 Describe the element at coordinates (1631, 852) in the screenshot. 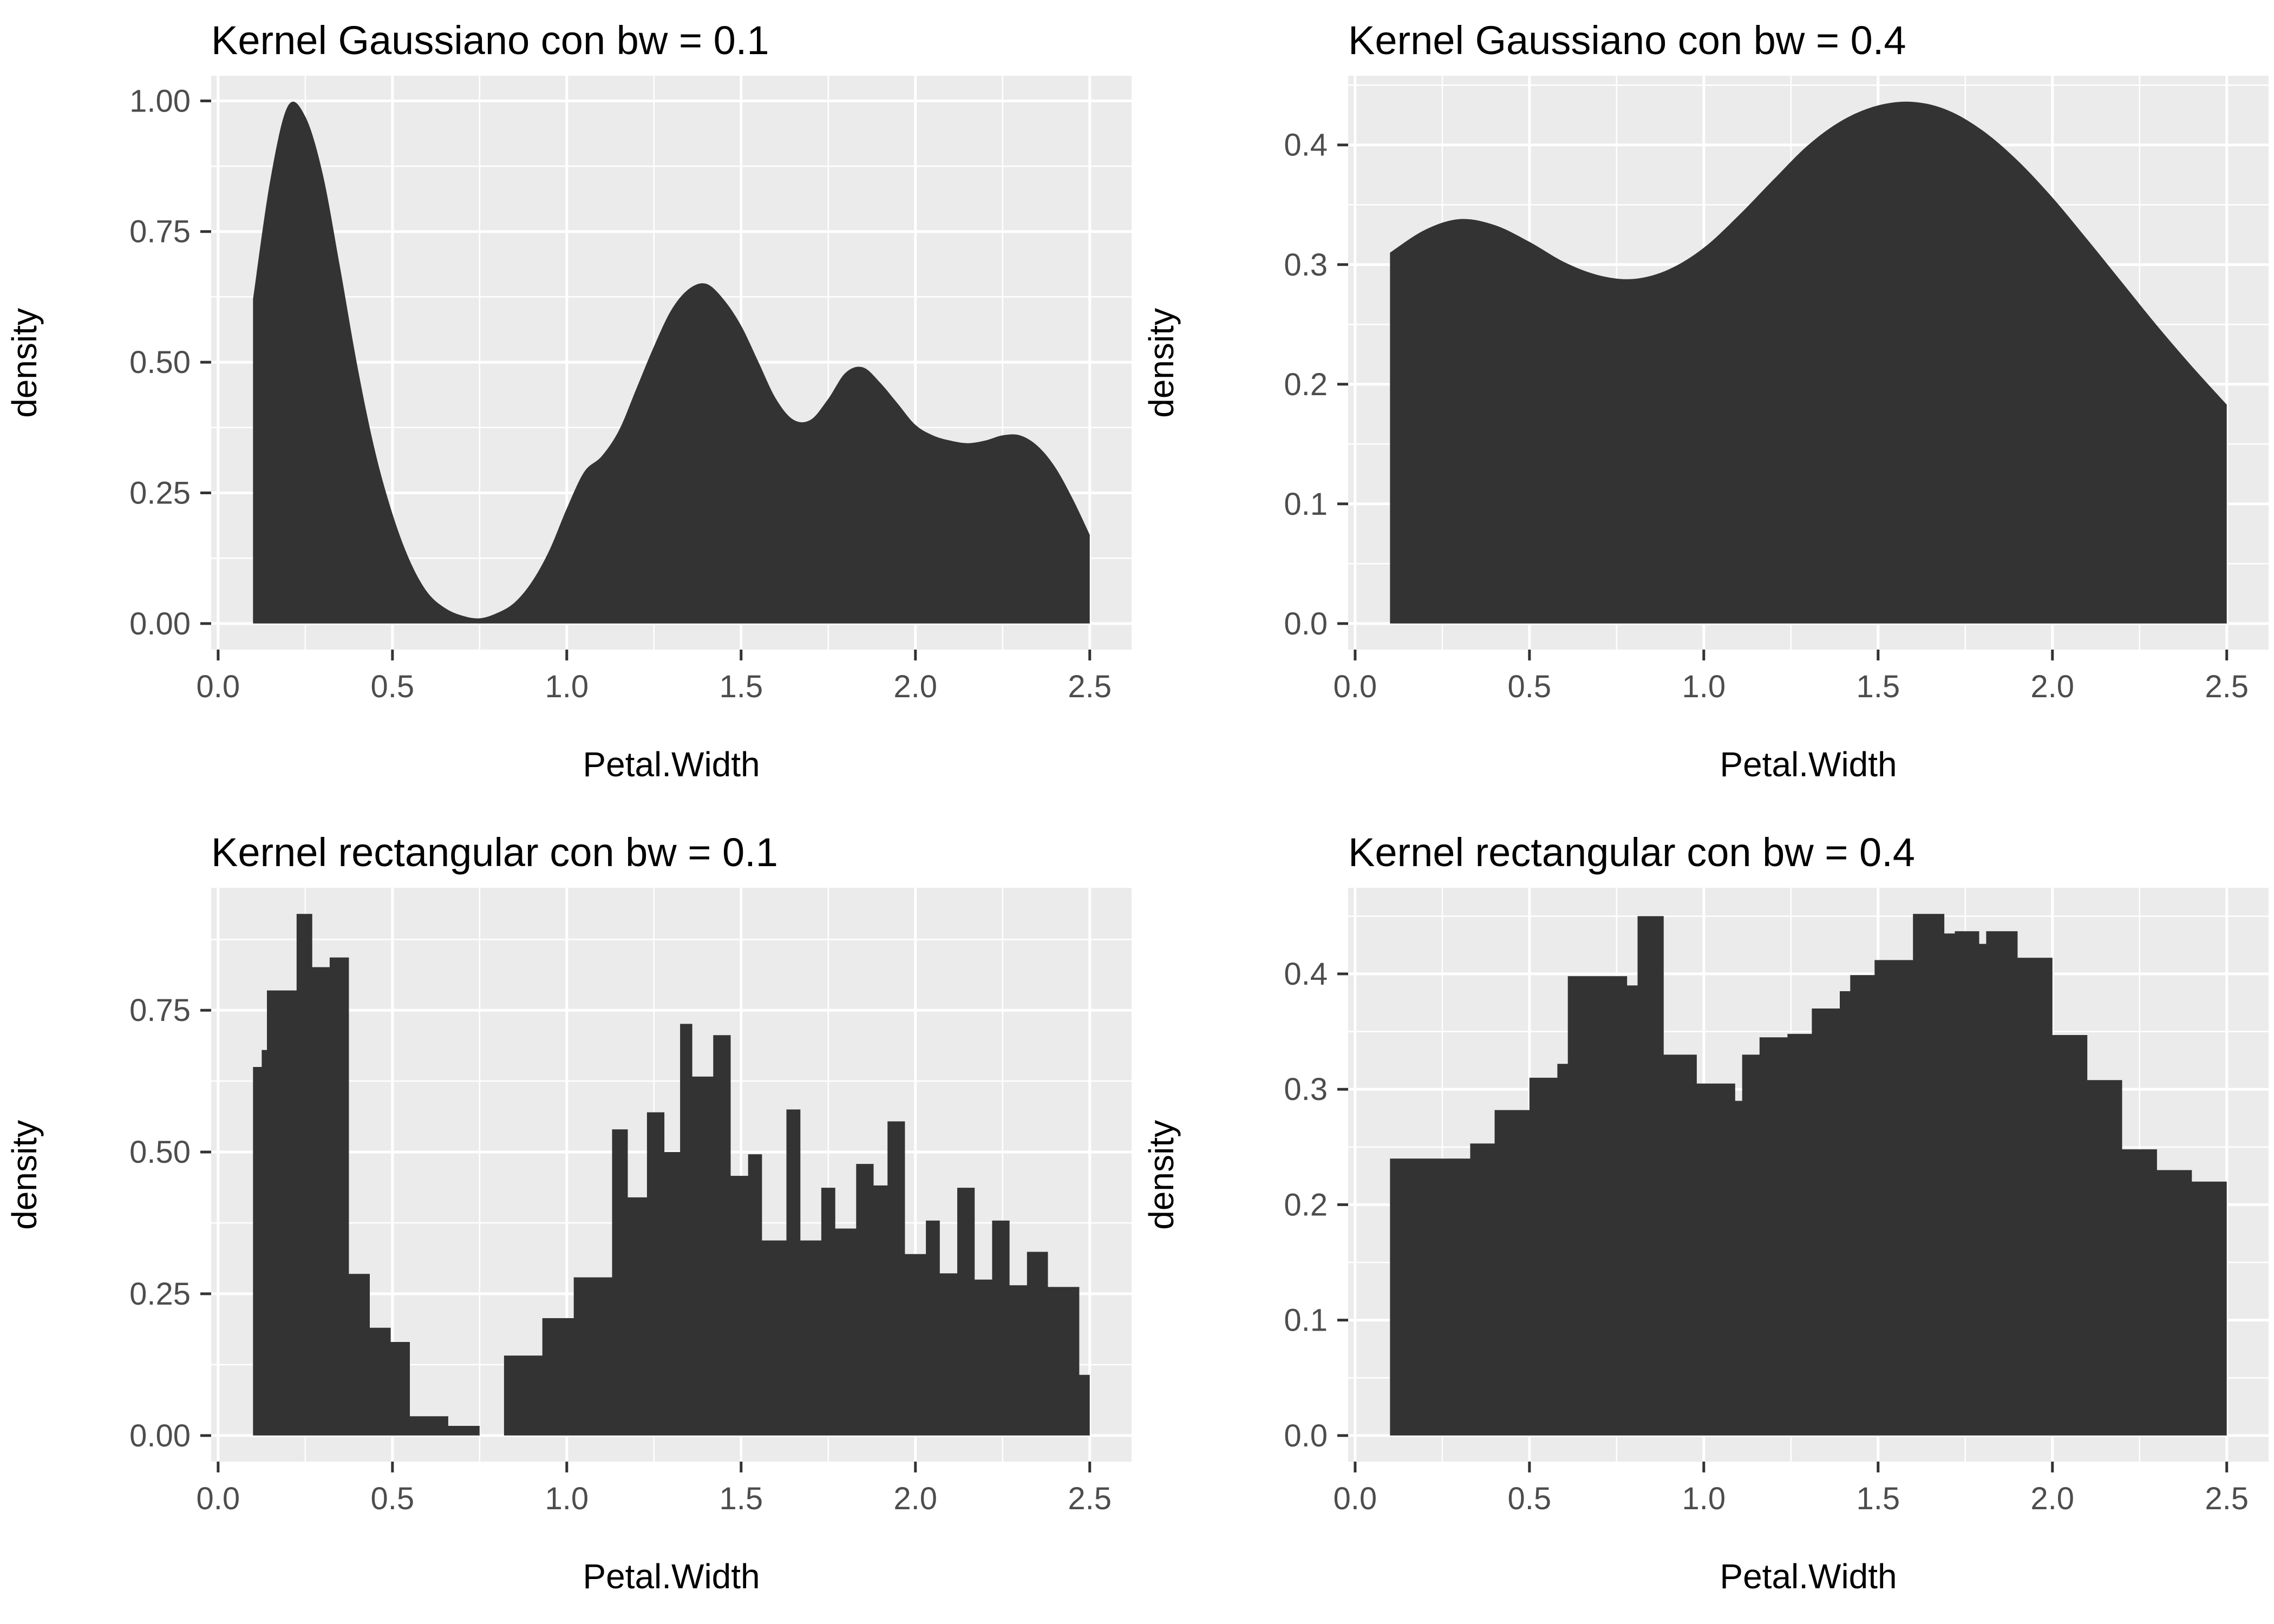

I see `panel-title: Kernel rectangular con bw = 0.4` at that location.